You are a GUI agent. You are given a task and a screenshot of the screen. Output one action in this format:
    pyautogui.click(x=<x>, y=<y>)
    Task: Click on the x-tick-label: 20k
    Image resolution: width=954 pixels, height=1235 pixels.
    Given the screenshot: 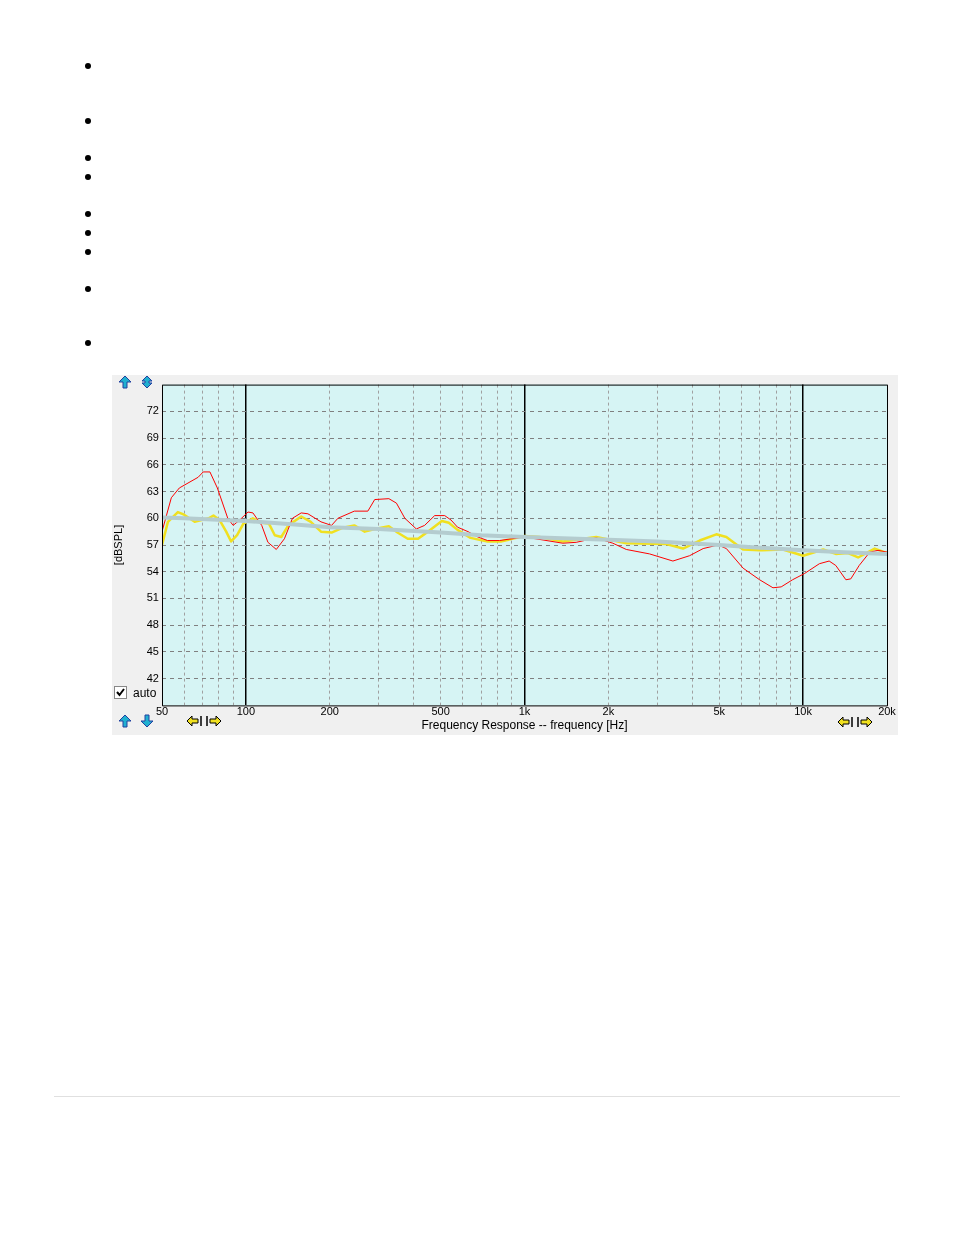 What is the action you would take?
    pyautogui.click(x=887, y=711)
    